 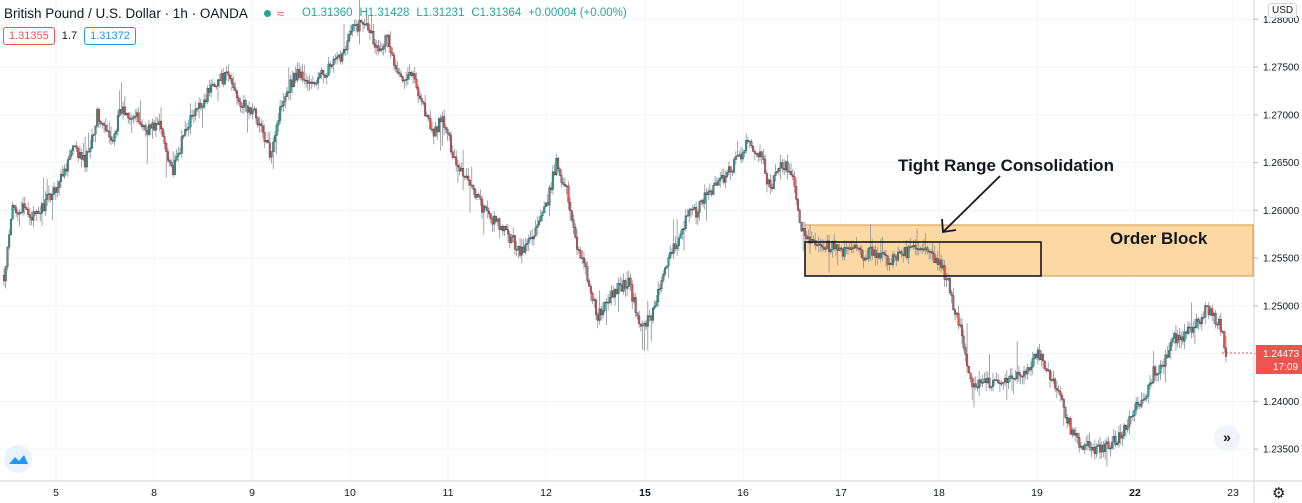 What do you see at coordinates (1283, 10) in the screenshot?
I see `currency-button: USD` at bounding box center [1283, 10].